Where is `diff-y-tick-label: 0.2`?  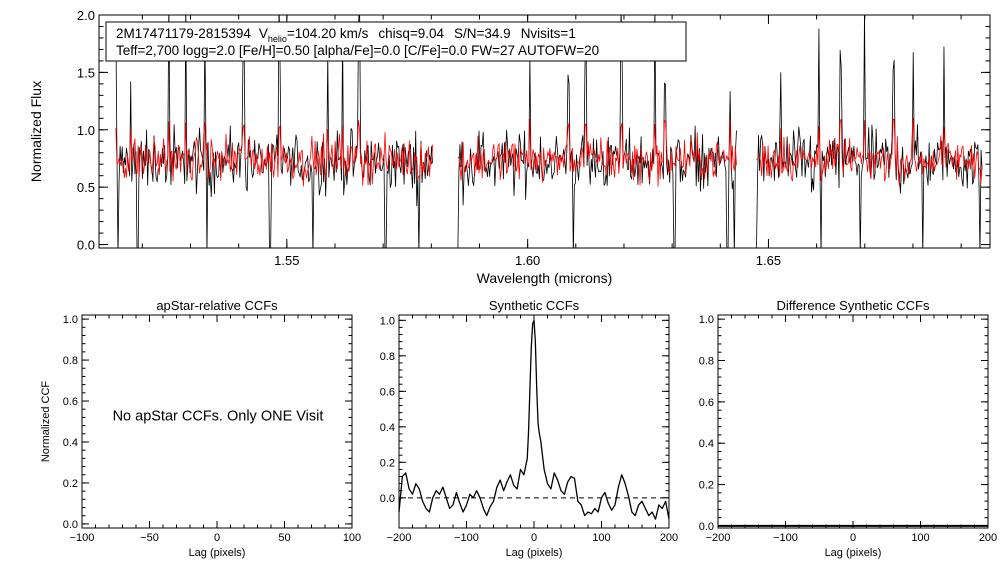
diff-y-tick-label: 0.2 is located at coordinates (706, 486).